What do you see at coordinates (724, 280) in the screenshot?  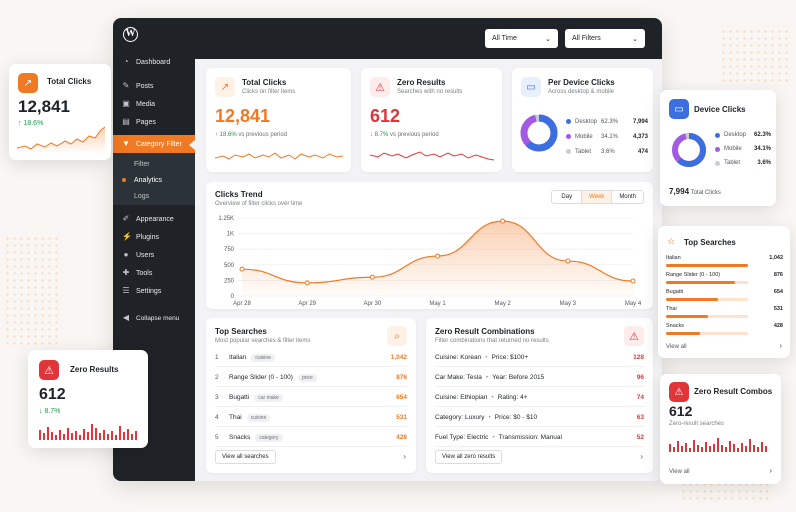 I see `list-item: Range Slider (0 - 100) 876` at bounding box center [724, 280].